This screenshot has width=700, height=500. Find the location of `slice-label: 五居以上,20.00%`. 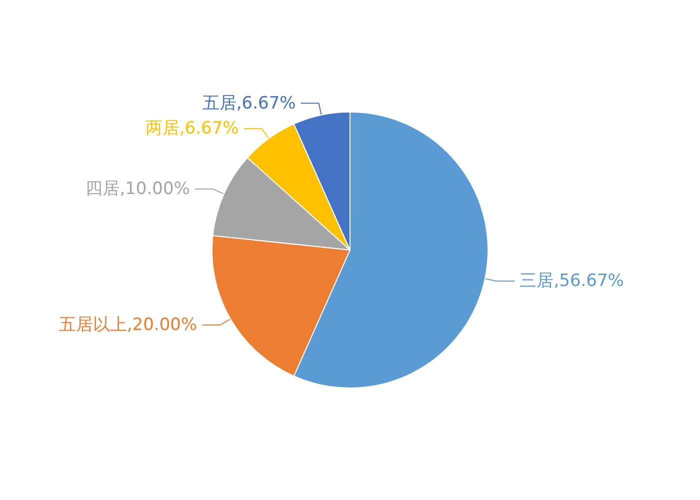

slice-label: 五居以上,20.00% is located at coordinates (128, 325).